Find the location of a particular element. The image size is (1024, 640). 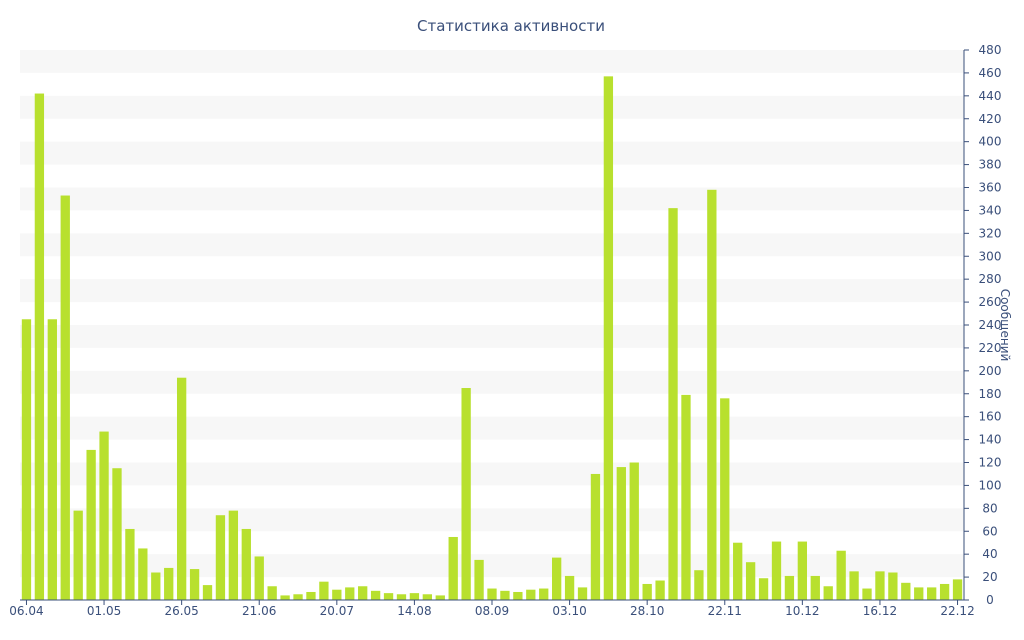

chart-title: Статистика активности is located at coordinates (511, 26).